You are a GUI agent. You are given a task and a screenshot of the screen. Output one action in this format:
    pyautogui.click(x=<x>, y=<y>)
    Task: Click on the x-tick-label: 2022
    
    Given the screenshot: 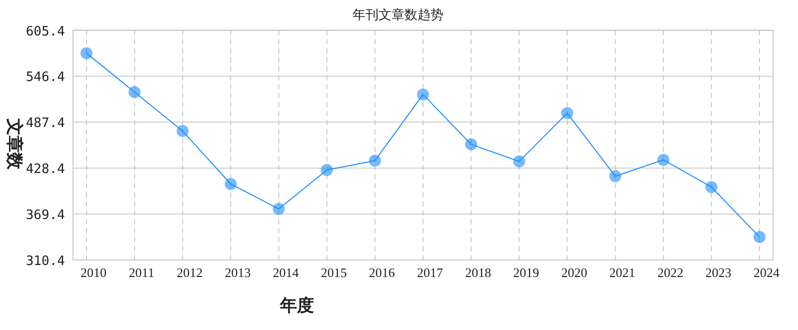 What is the action you would take?
    pyautogui.click(x=670, y=272)
    